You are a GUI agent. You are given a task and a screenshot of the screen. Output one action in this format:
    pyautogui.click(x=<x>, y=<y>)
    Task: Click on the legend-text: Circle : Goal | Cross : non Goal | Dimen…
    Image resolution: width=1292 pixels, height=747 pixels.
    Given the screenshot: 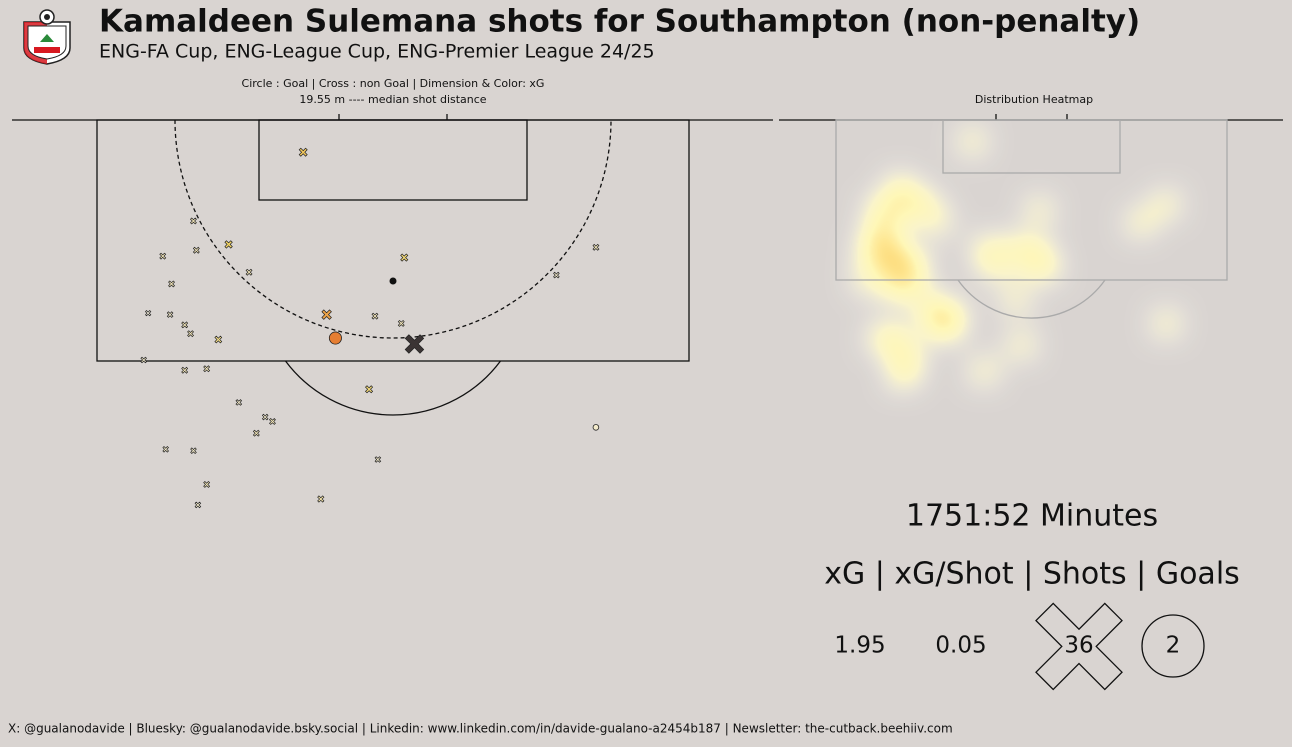 What is the action you would take?
    pyautogui.click(x=393, y=83)
    